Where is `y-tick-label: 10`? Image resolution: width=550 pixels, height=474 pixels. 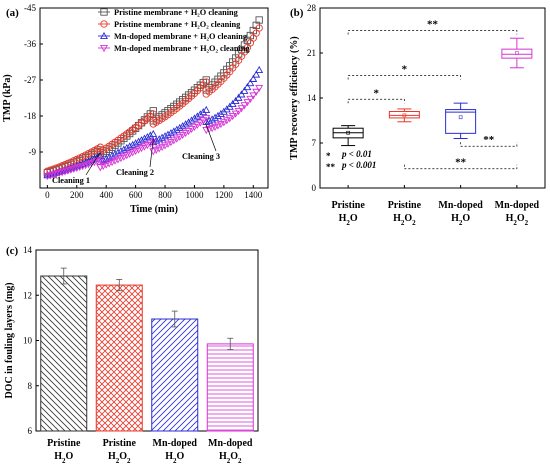 y-tick-label: 10 is located at coordinates (28, 341).